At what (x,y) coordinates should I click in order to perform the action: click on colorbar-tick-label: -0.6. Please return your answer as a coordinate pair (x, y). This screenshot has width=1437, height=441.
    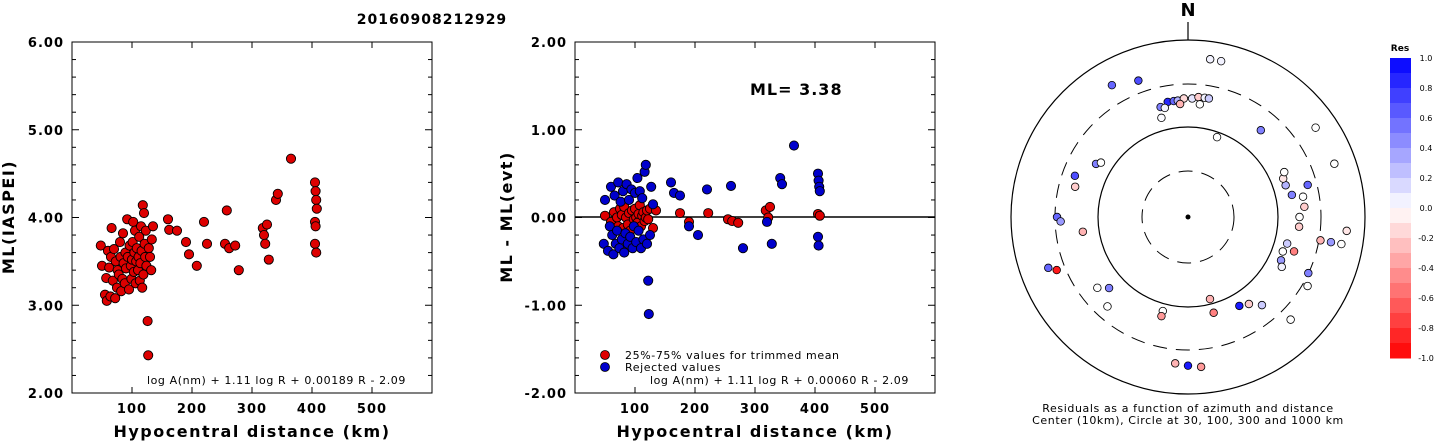
    Looking at the image, I should click on (1426, 298).